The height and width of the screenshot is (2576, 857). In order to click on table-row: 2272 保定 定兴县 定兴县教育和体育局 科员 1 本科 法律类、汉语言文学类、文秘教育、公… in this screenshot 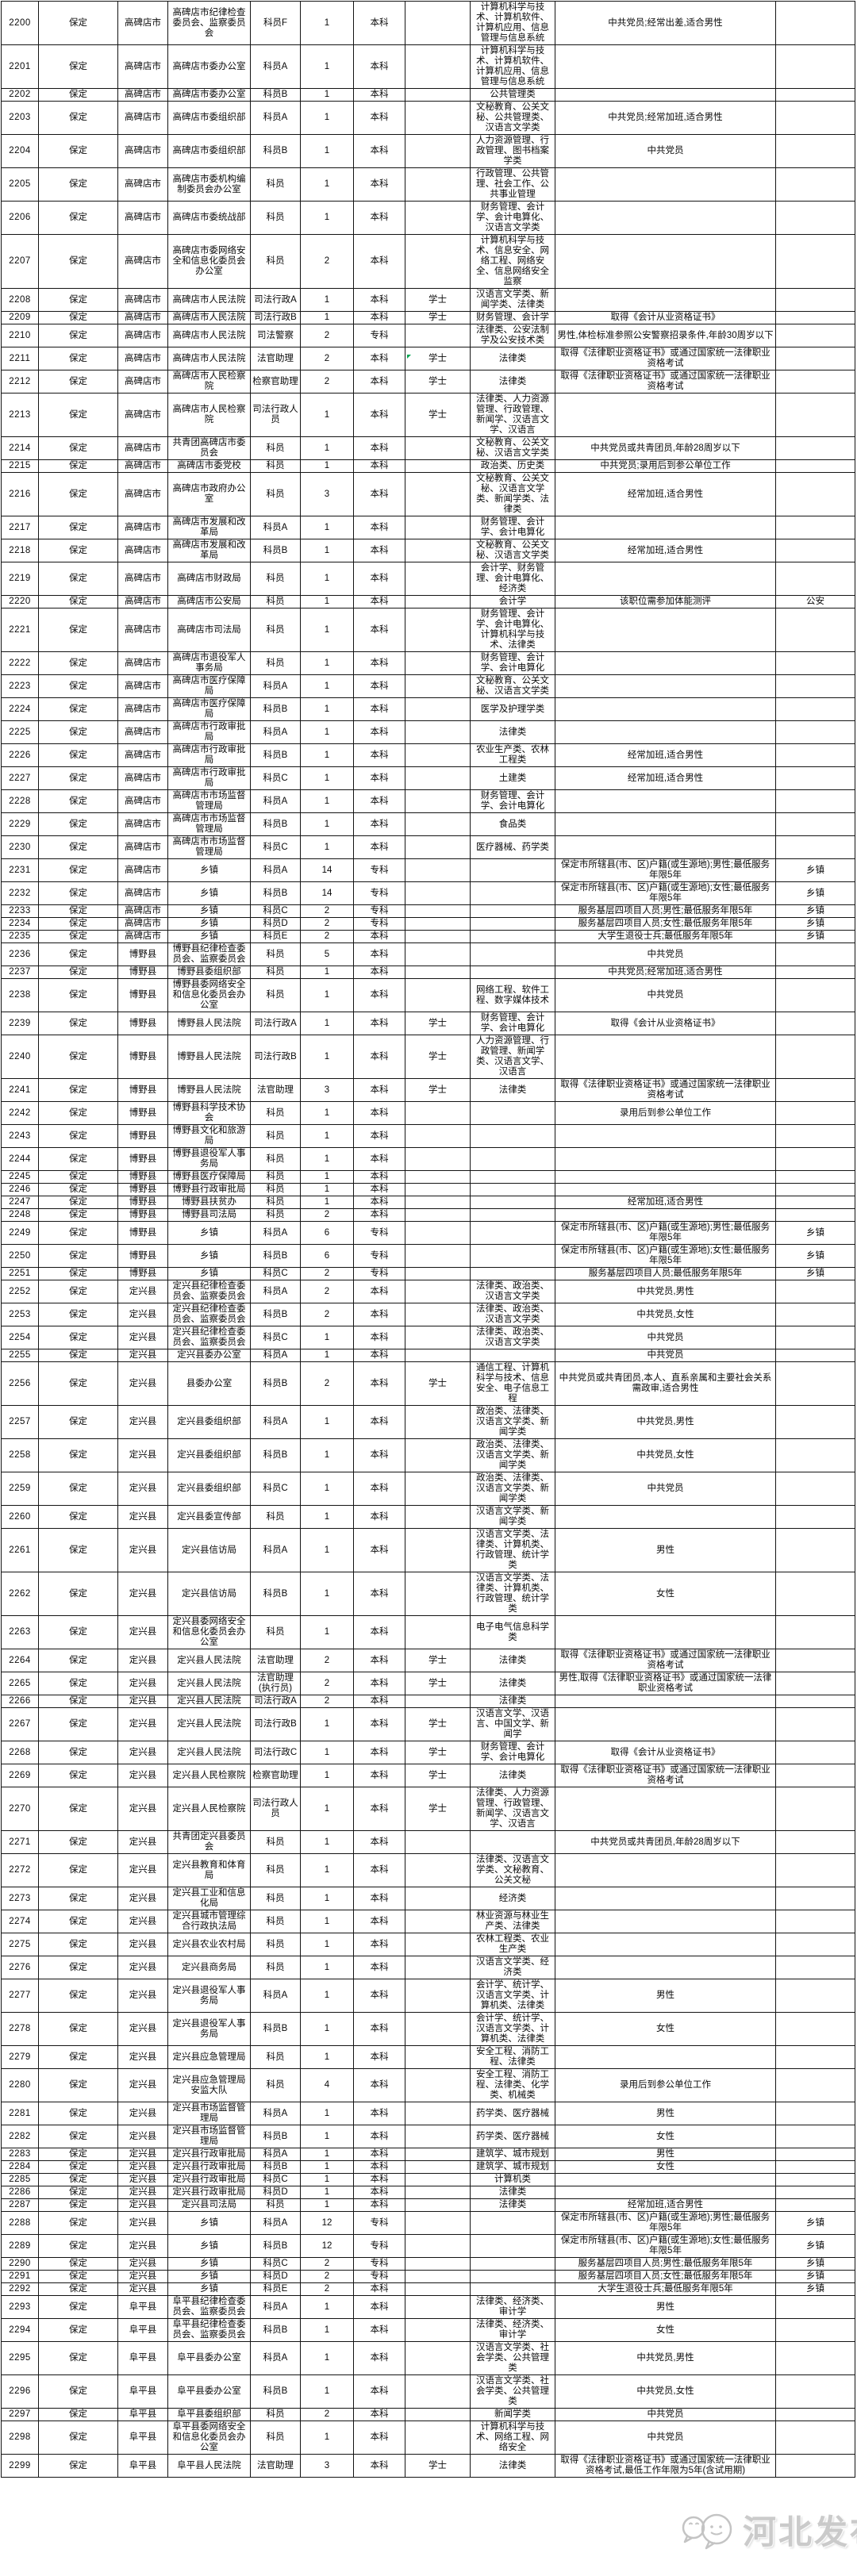, I will do `click(428, 1870)`.